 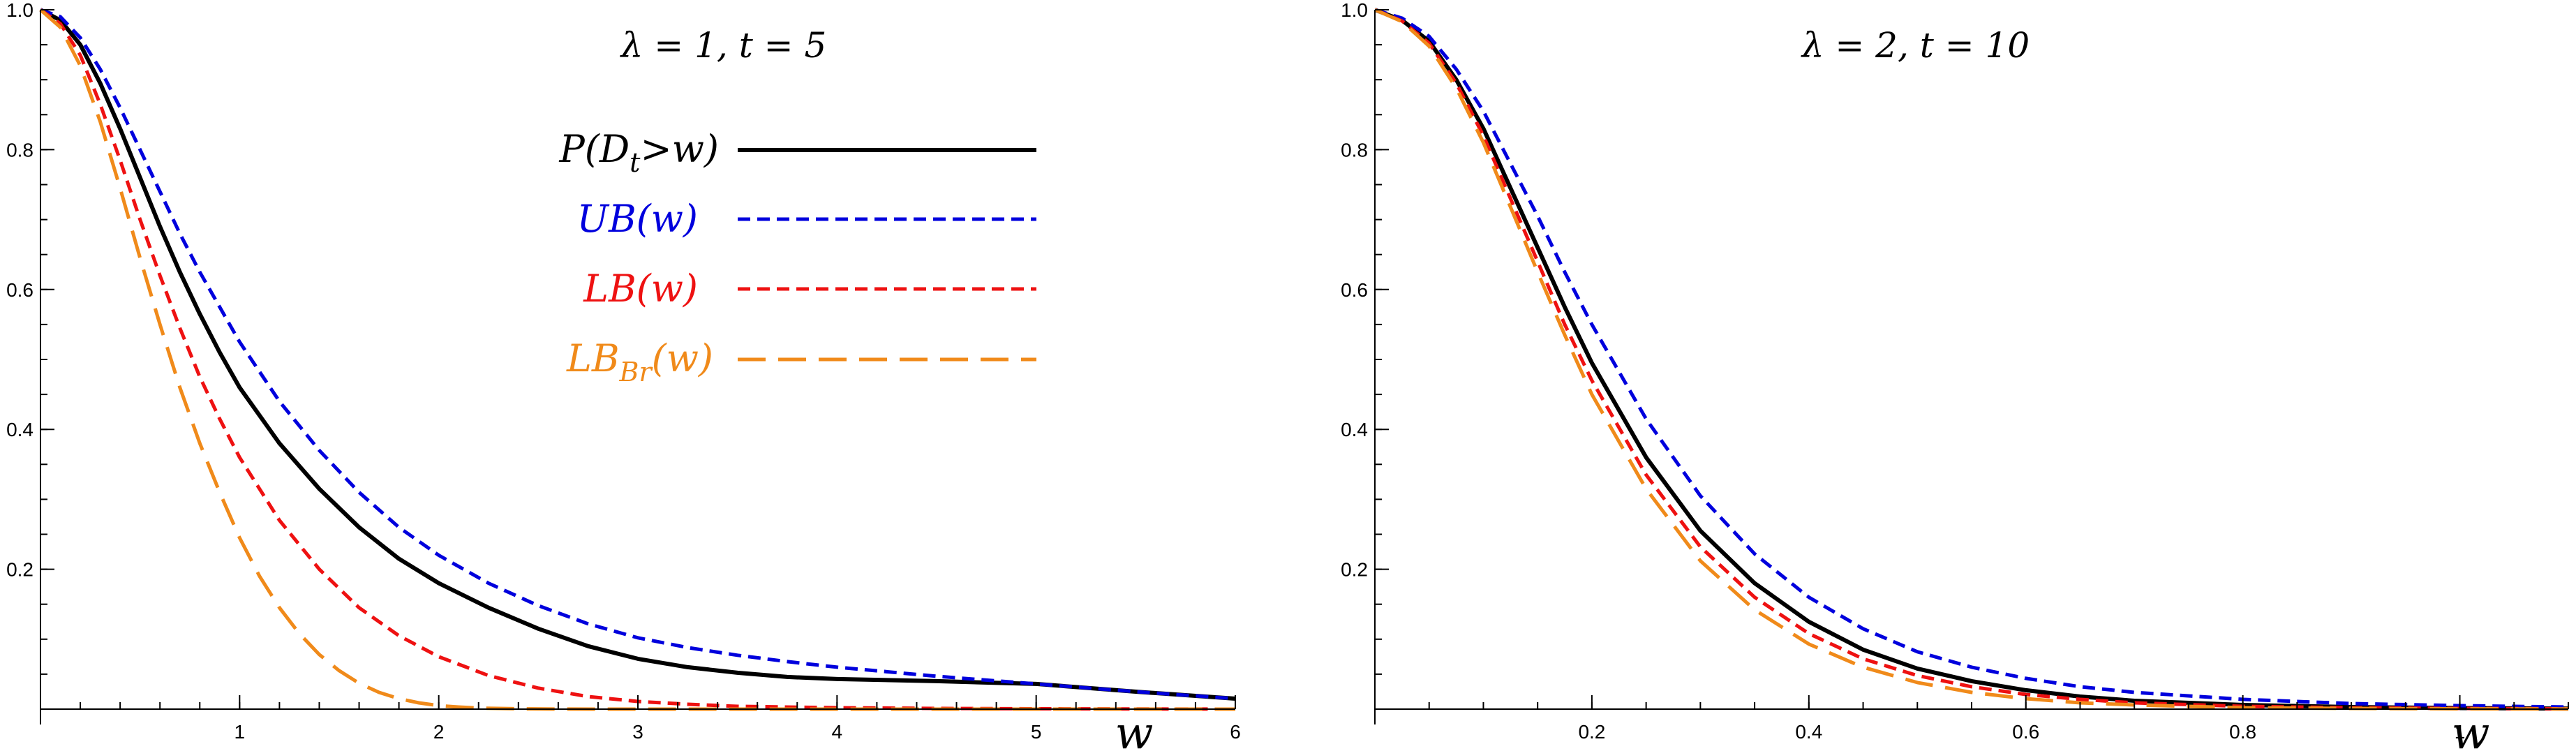 I want to click on right-x-tick-label: 0.8, so click(x=2242, y=732).